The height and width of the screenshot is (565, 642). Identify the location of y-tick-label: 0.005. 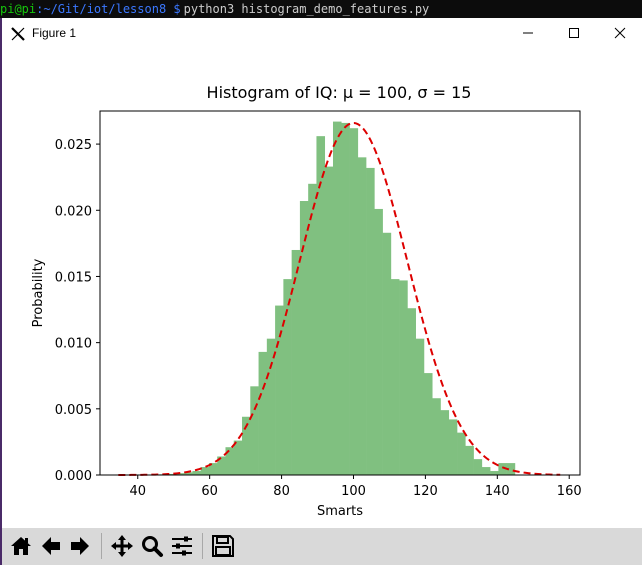
(73, 410).